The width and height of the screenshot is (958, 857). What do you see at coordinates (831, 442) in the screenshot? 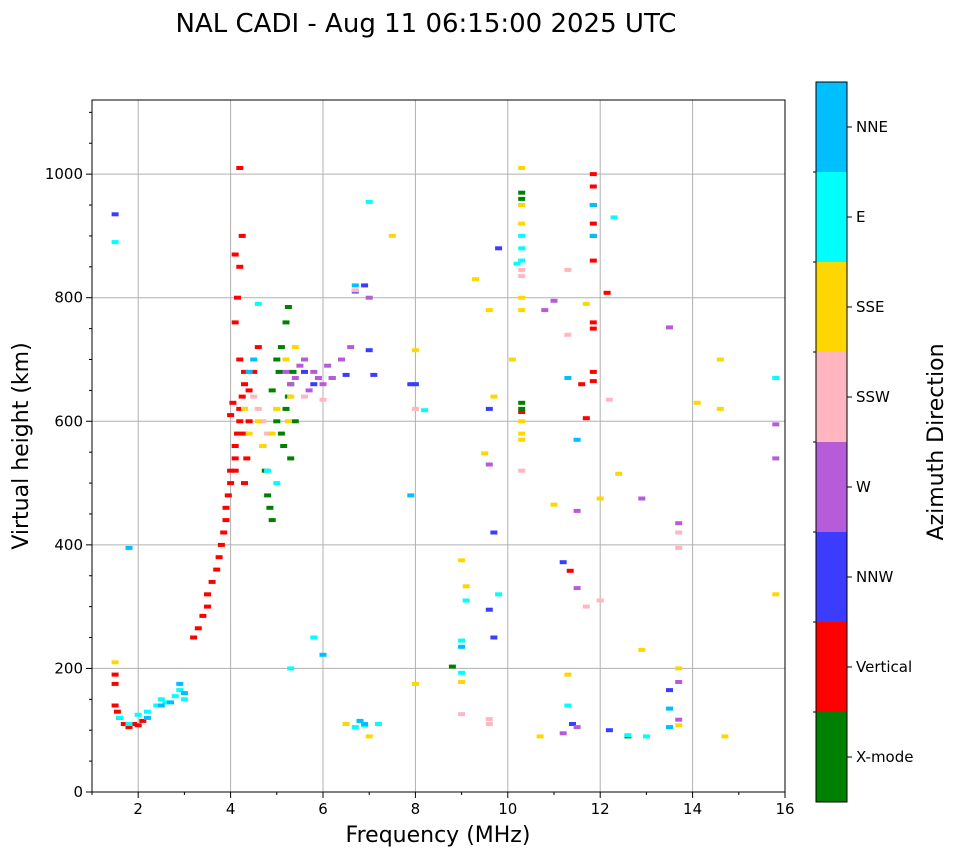
I see `colorbar-frame` at bounding box center [831, 442].